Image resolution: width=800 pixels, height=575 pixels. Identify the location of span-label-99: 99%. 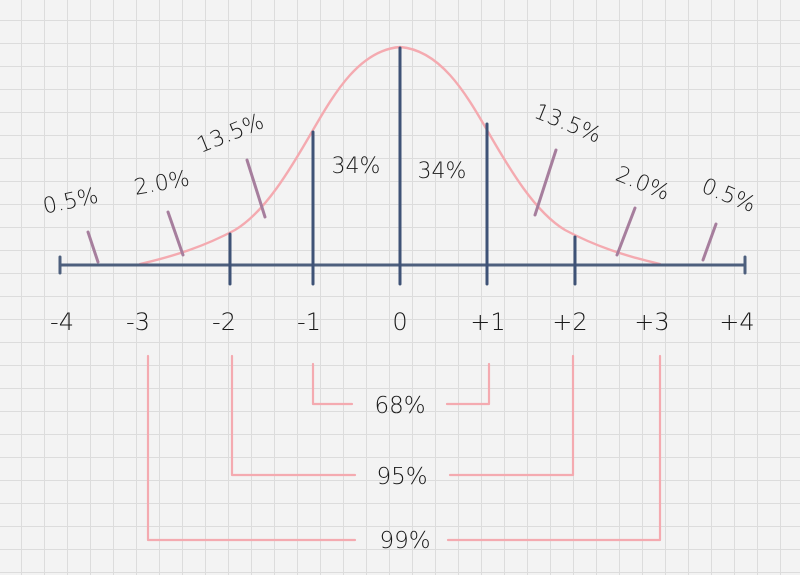
(404, 541).